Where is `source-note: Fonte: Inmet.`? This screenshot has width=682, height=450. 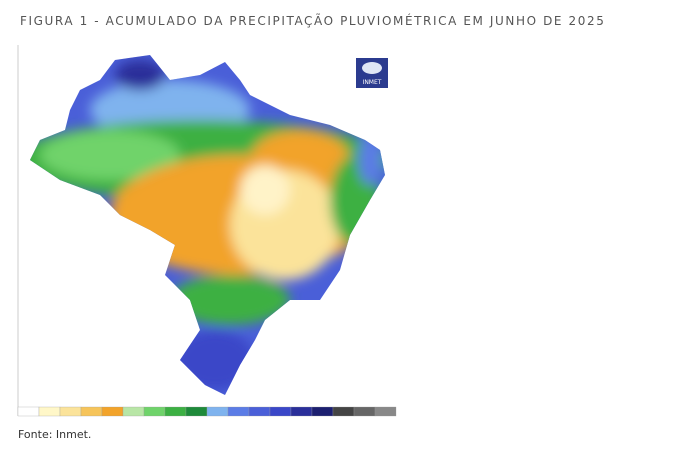 source-note: Fonte: Inmet. is located at coordinates (55, 434).